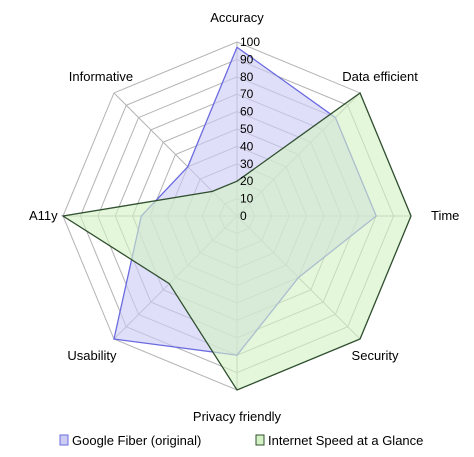 The height and width of the screenshot is (457, 474). I want to click on axis-label-a11y: A11y, so click(43, 215).